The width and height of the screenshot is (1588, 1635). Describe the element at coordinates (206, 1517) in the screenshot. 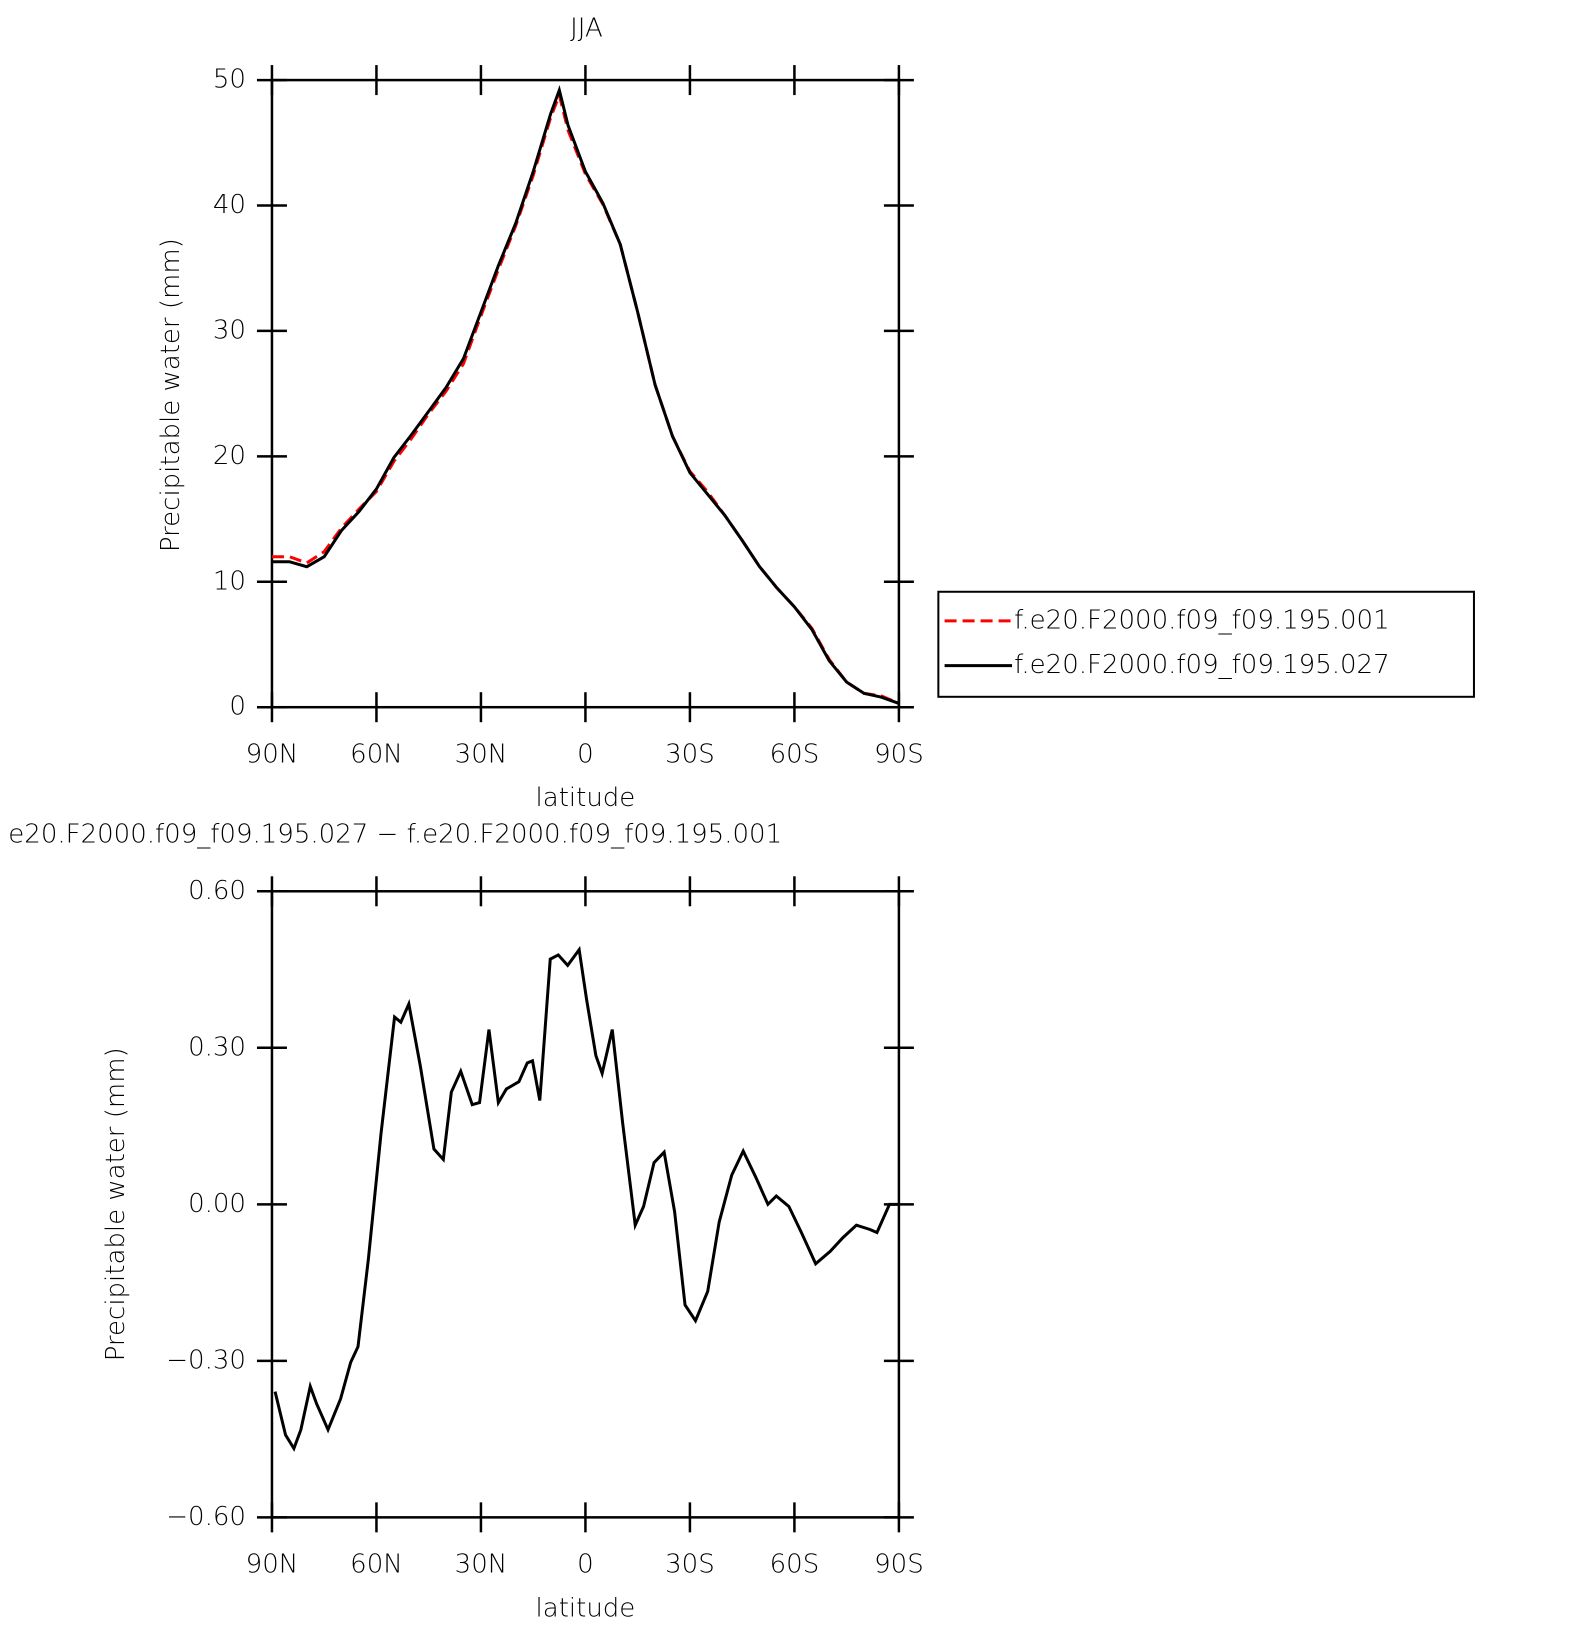

I see `y-tick-label: −0.60` at that location.